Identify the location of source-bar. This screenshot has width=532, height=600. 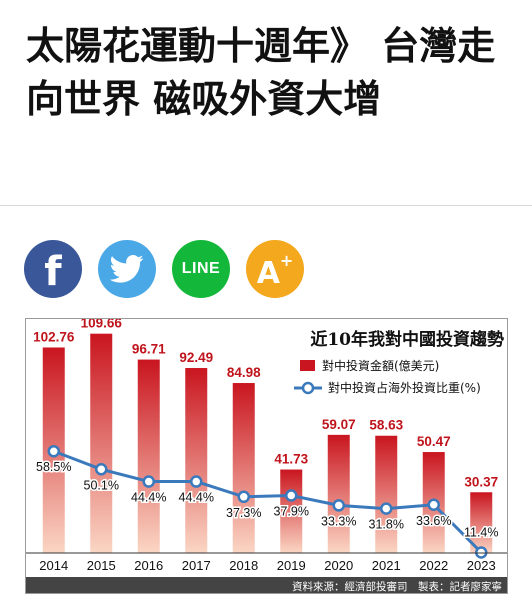
(266, 585).